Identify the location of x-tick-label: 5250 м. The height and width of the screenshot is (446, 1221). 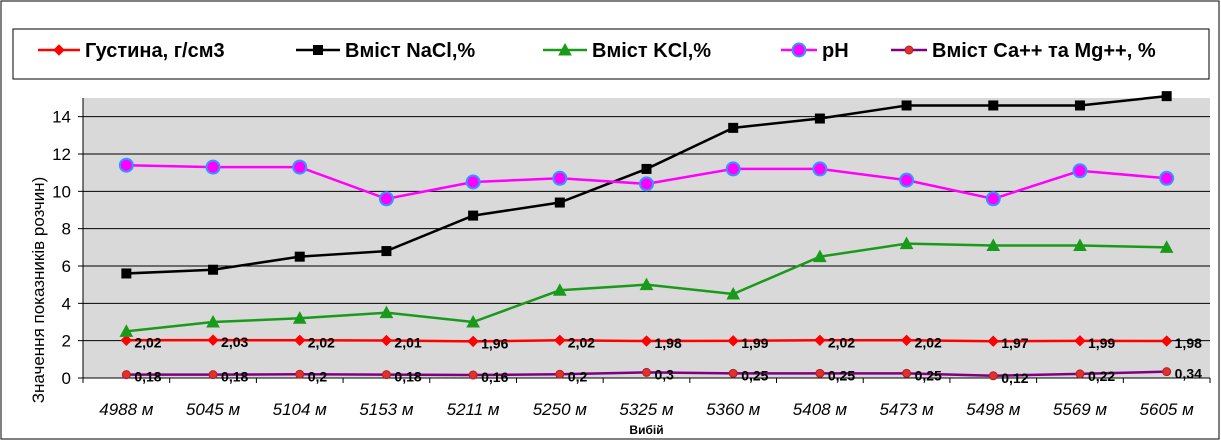
(560, 409).